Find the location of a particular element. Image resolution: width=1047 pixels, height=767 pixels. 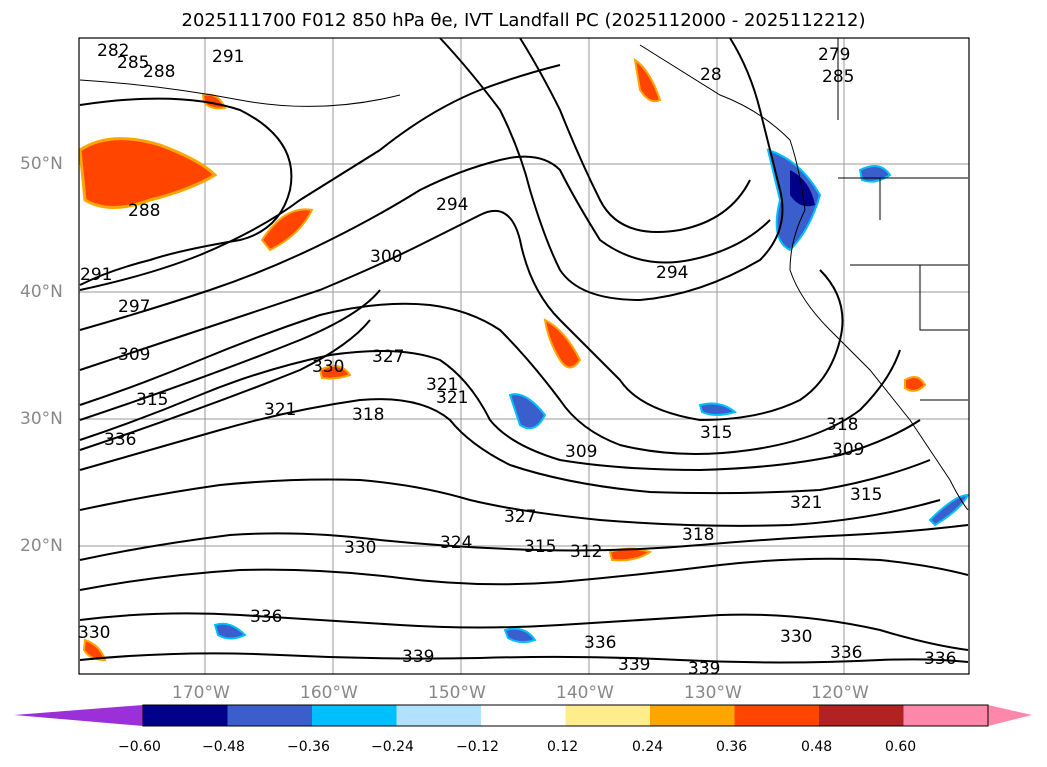

colorbar-tick: −0.12 is located at coordinates (477, 747).